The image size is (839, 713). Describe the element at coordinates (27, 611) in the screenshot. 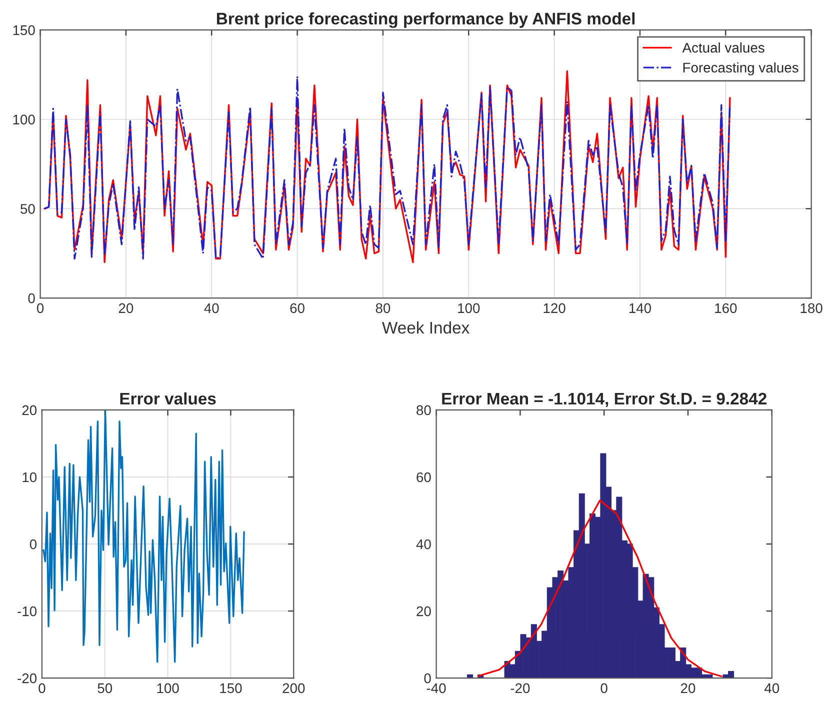

I see `y-tick-label: -10` at that location.